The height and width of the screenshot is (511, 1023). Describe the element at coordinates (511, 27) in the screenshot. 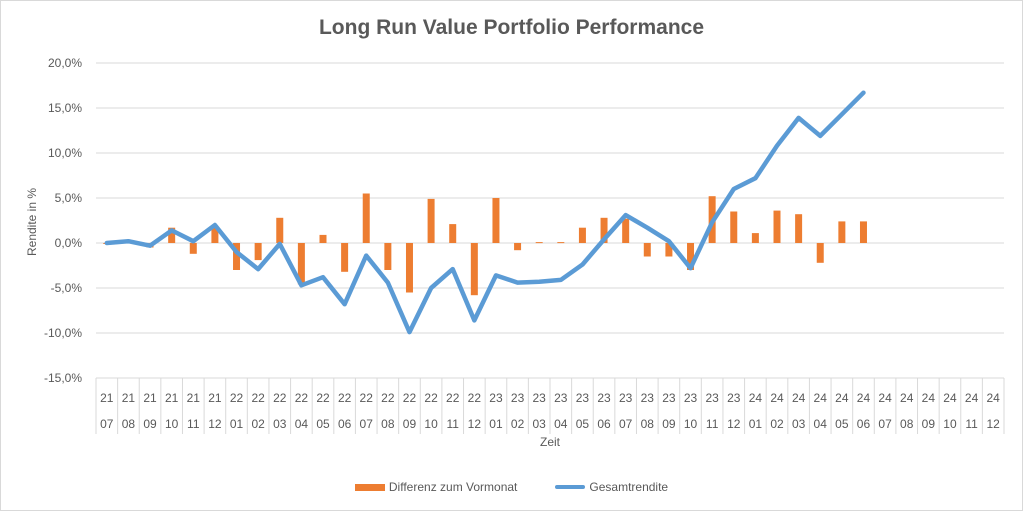

I see `chart-title: Long Run Value Portfolio Performance` at that location.